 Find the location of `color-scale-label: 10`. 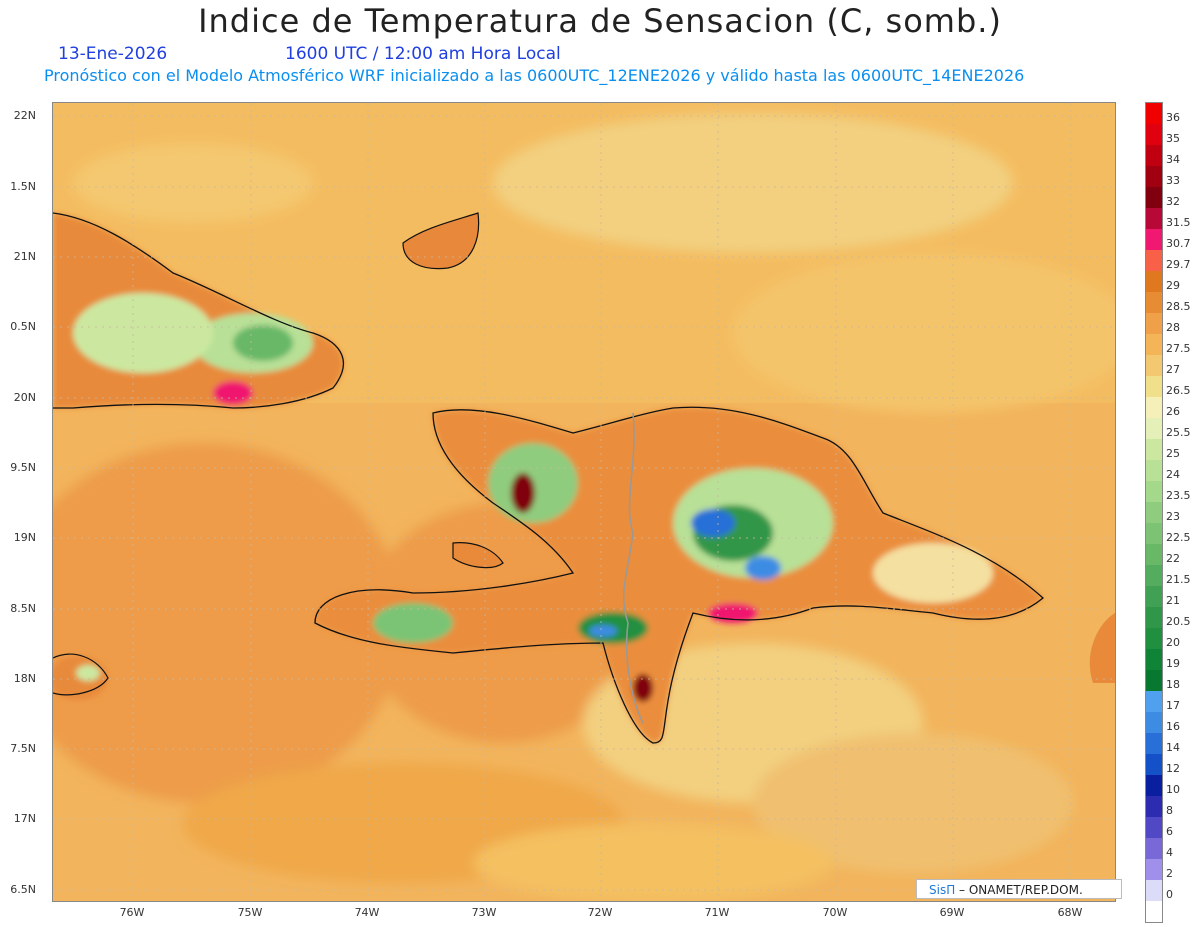

color-scale-label: 10 is located at coordinates (1173, 789).